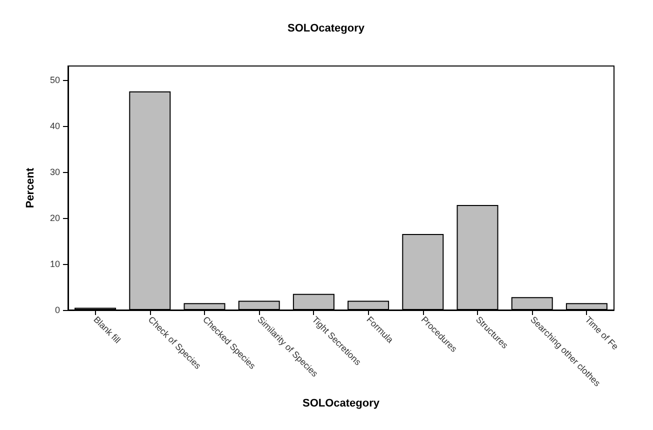  I want to click on y-tick-label: 30, so click(55, 171).